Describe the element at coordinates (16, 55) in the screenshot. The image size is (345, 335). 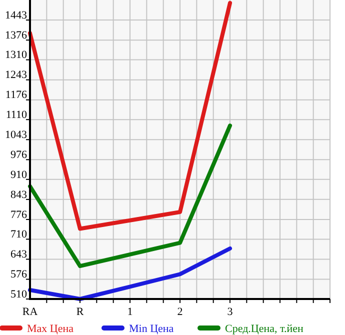
I see `y-tick-label: 1310` at that location.